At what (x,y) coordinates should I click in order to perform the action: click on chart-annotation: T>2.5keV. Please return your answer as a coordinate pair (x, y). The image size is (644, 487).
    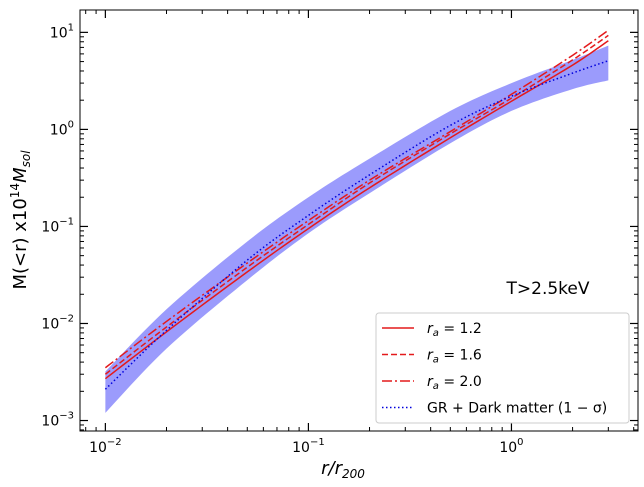
    Looking at the image, I should click on (548, 289).